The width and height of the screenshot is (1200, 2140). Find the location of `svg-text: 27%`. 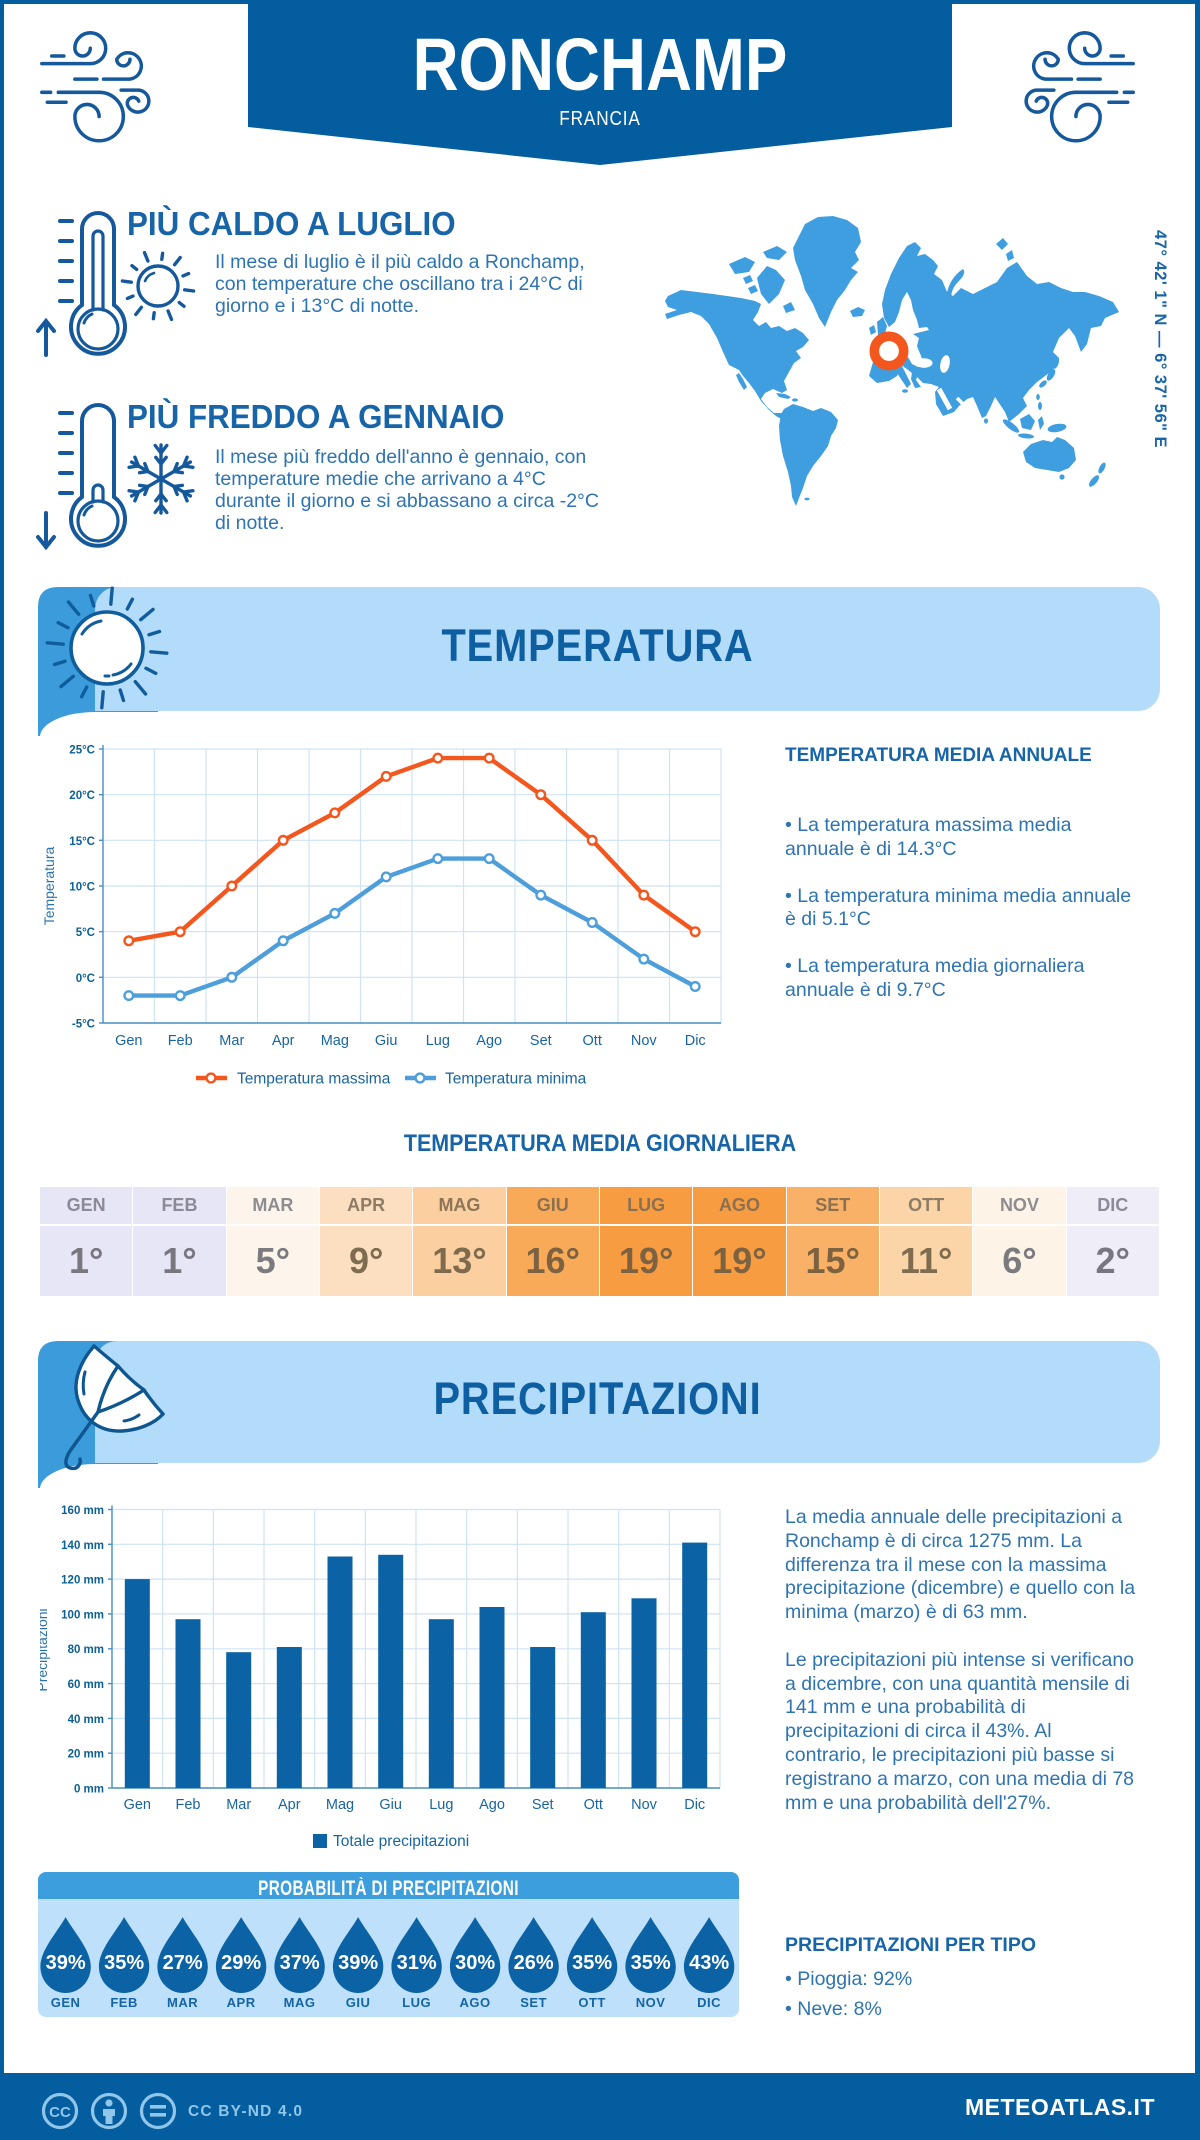

svg-text: 27% is located at coordinates (183, 1963).